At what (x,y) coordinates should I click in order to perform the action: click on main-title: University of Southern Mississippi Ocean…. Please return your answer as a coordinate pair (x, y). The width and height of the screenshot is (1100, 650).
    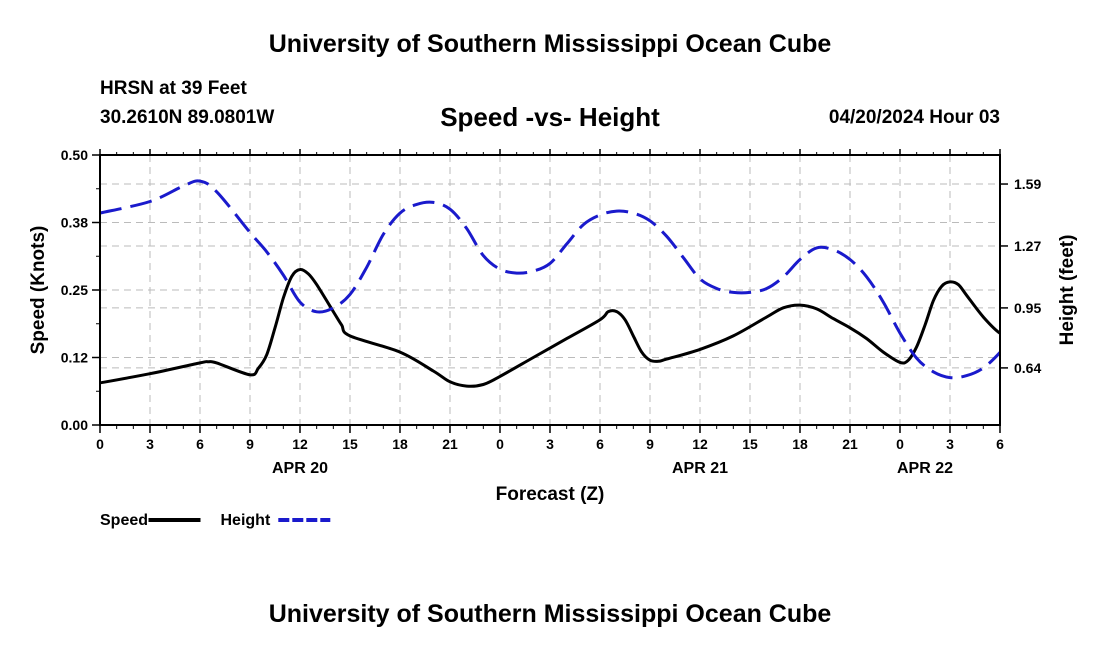
    Looking at the image, I should click on (550, 44).